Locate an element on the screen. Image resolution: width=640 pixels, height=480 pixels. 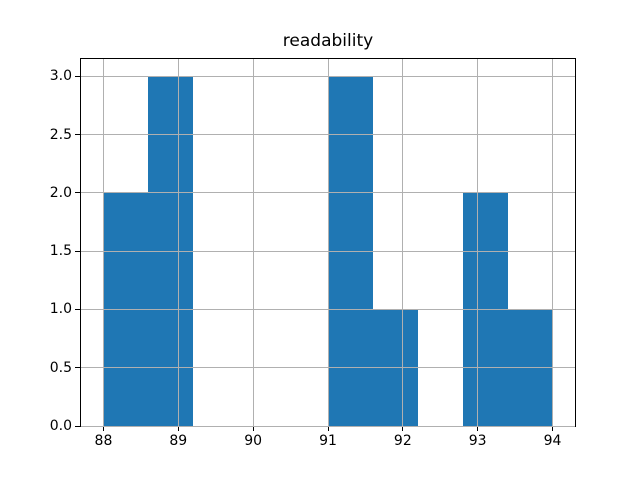
x-tick-label: 93 is located at coordinates (477, 441).